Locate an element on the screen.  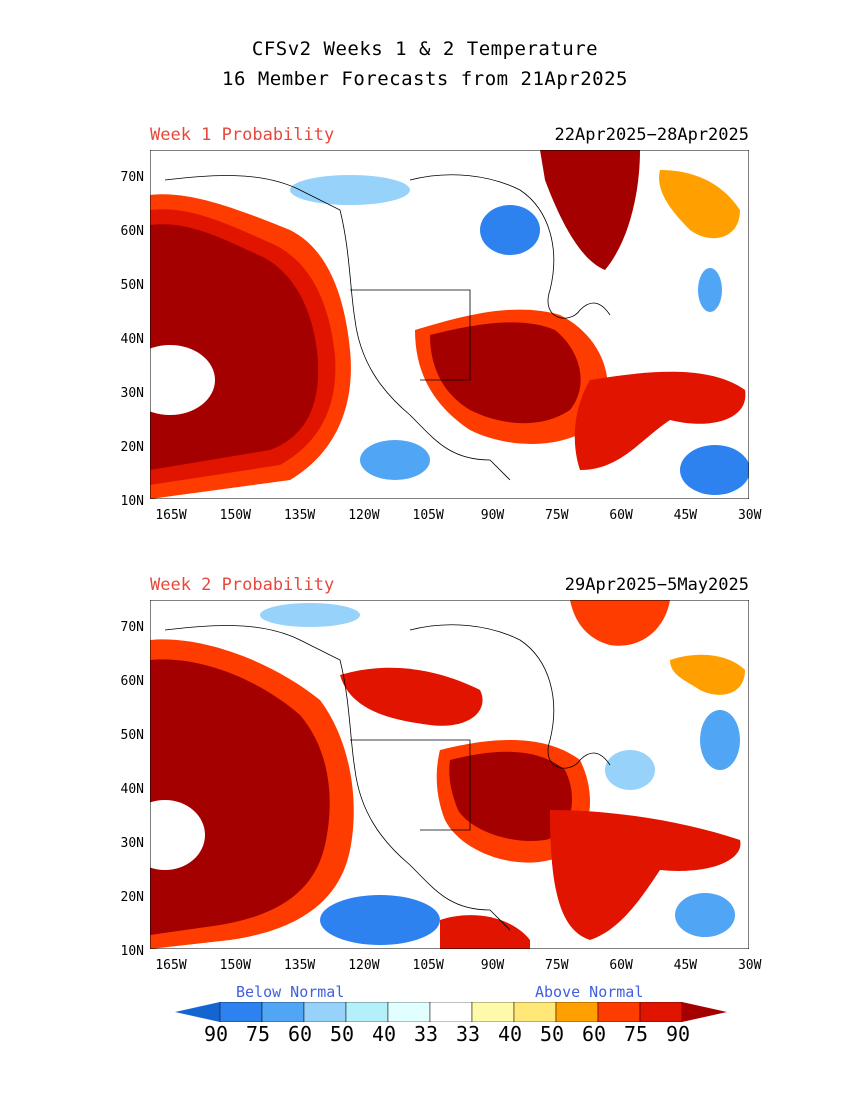
main-title-line1: CFSv2 Weeks 1 & 2 Temperature is located at coordinates (425, 49).